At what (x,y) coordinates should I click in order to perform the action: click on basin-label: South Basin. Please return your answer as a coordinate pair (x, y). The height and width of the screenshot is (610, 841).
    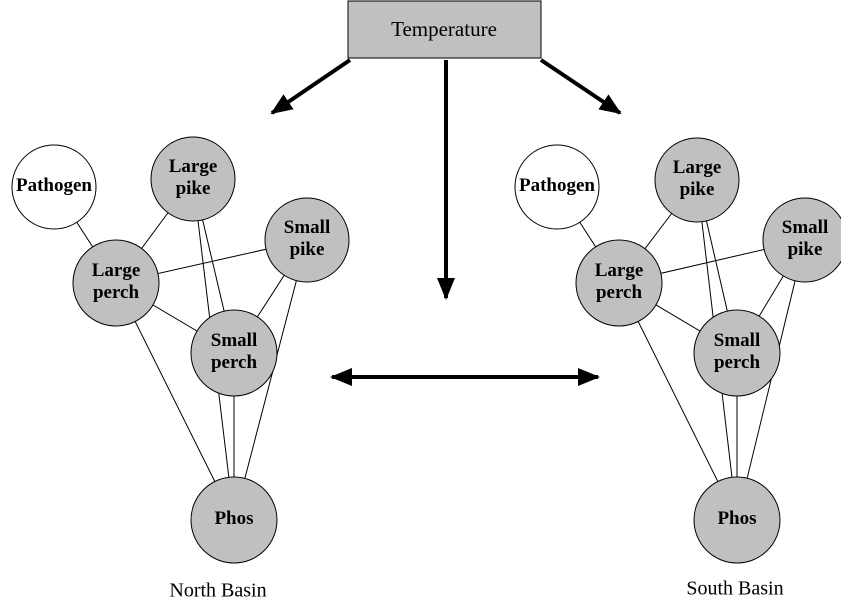
    Looking at the image, I should click on (734, 589).